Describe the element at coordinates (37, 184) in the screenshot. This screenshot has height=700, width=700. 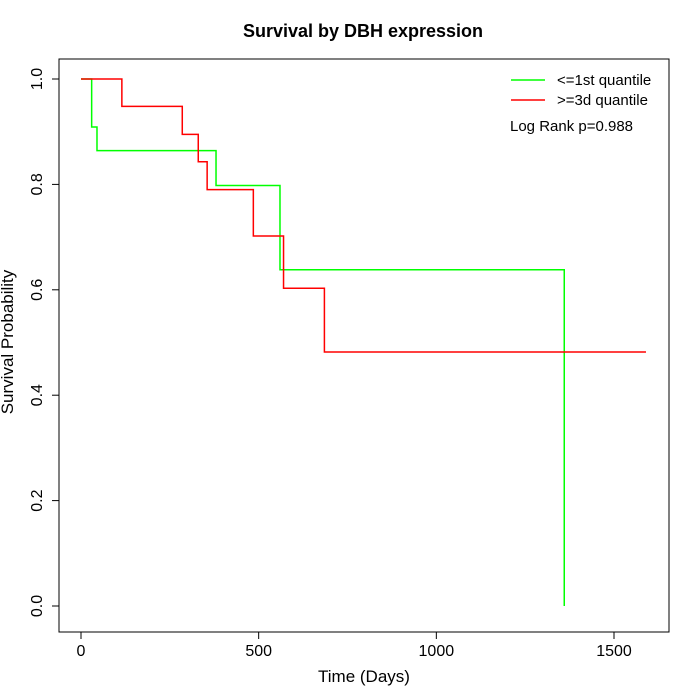
I see `y-tick-label: 0.8` at that location.